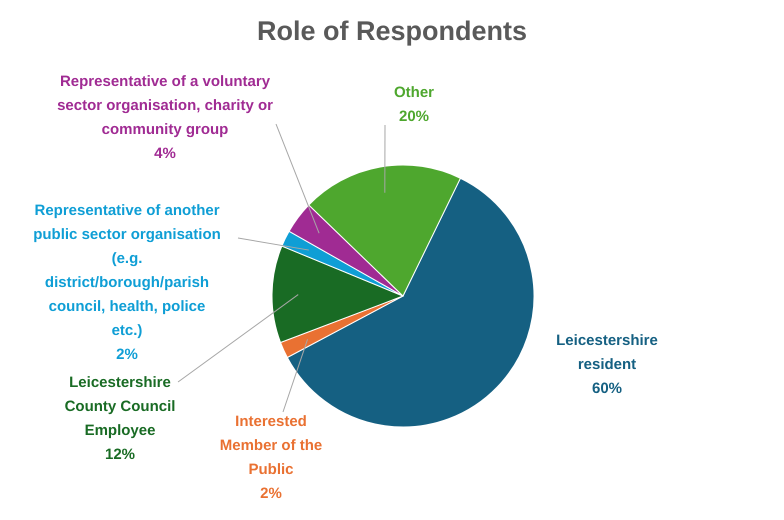 This screenshot has width=784, height=520. What do you see at coordinates (120, 454) in the screenshot?
I see `data-label: 12%` at bounding box center [120, 454].